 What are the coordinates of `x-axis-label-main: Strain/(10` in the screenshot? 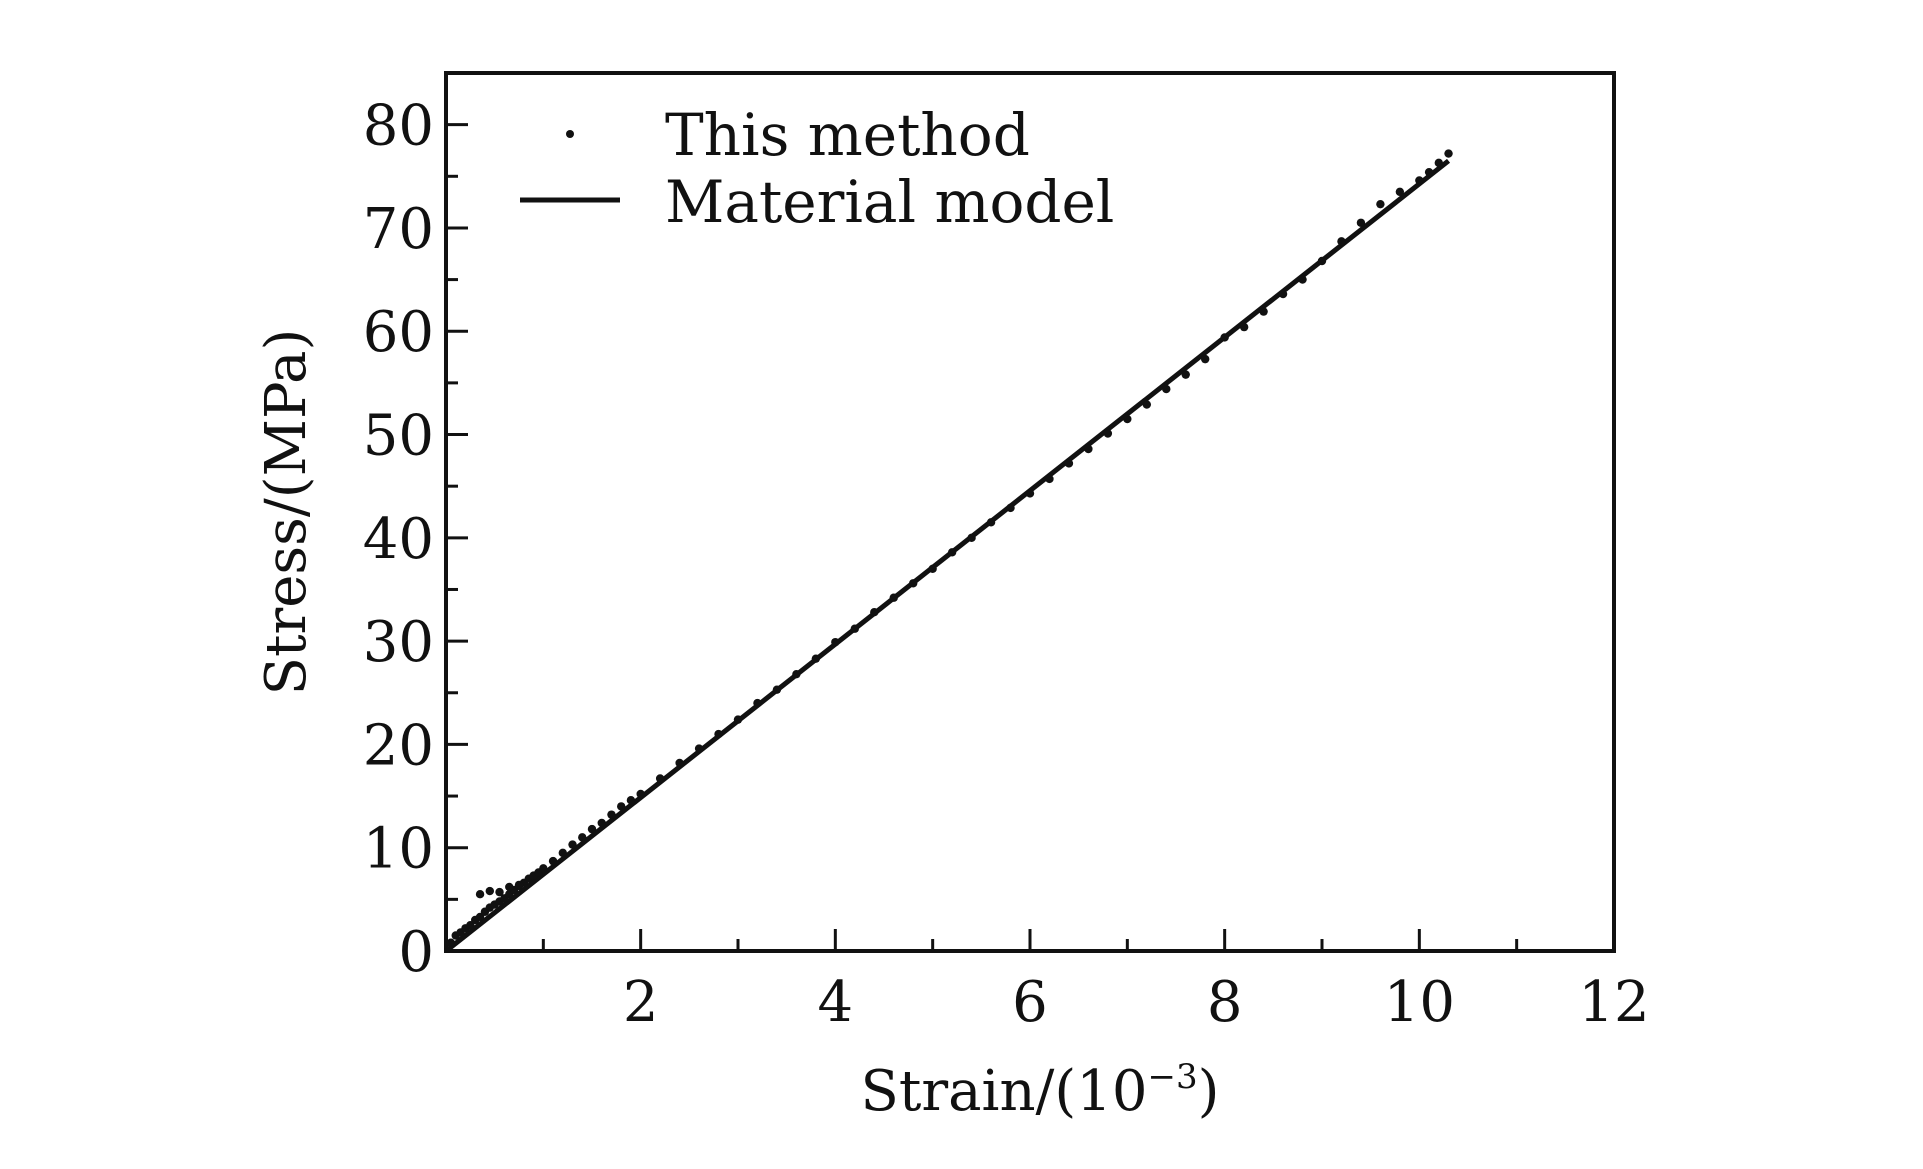 It's located at (1004, 1091).